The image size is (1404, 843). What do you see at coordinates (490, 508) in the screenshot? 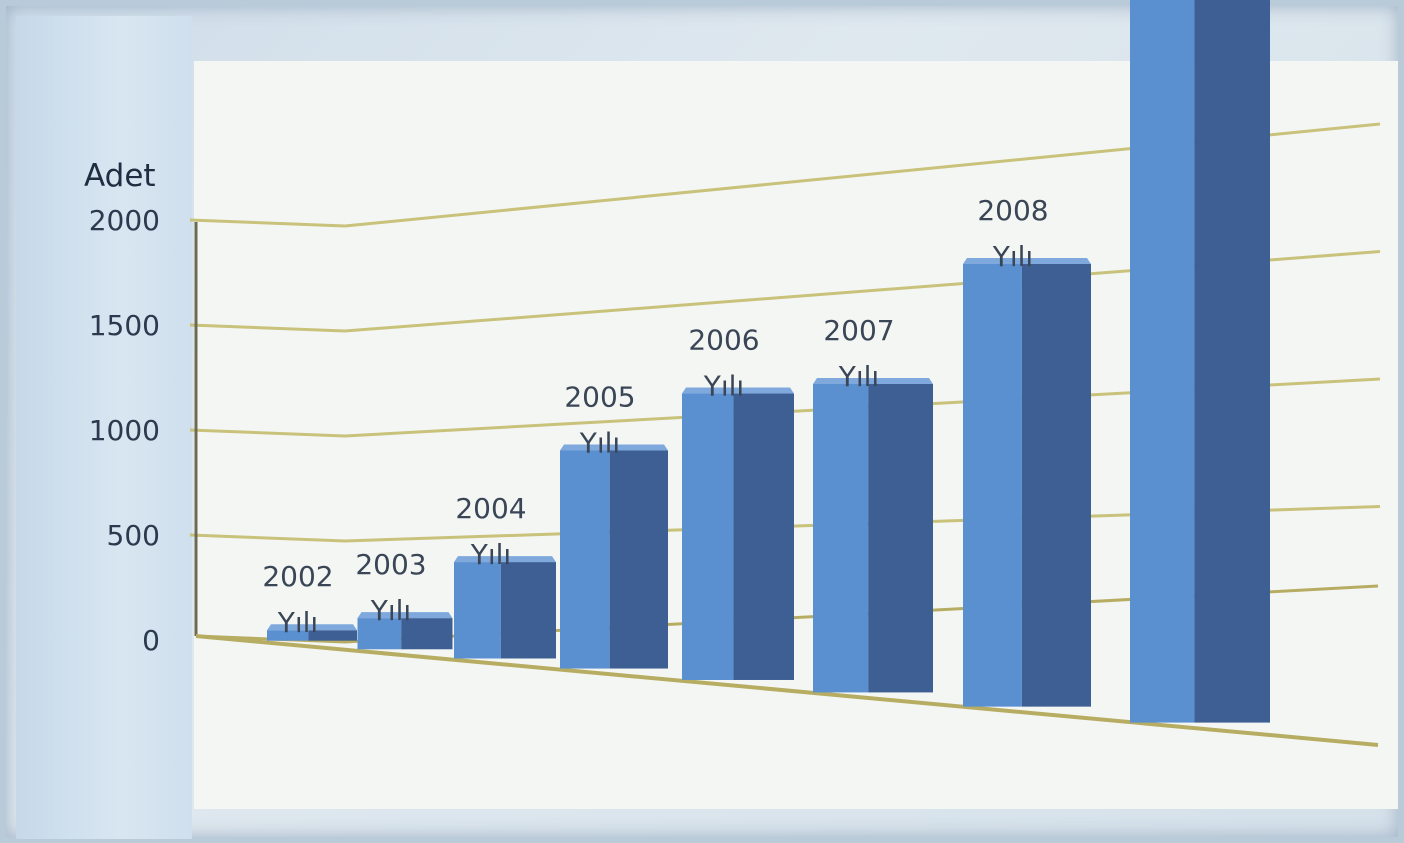
I see `bar-label-year: 2004` at bounding box center [490, 508].